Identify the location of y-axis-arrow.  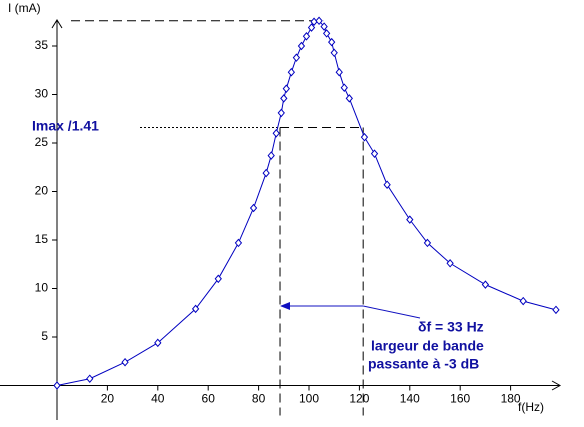
(57, 24).